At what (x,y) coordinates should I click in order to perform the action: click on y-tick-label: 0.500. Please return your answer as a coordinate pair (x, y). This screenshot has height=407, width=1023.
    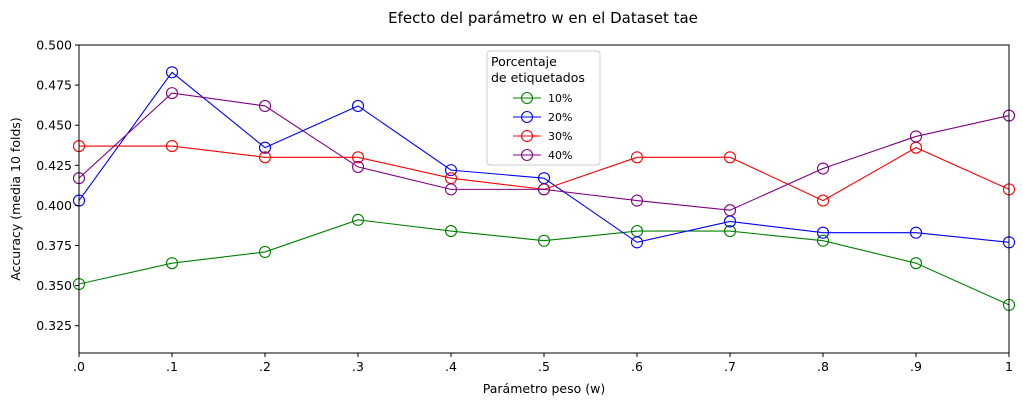
    Looking at the image, I should click on (54, 45).